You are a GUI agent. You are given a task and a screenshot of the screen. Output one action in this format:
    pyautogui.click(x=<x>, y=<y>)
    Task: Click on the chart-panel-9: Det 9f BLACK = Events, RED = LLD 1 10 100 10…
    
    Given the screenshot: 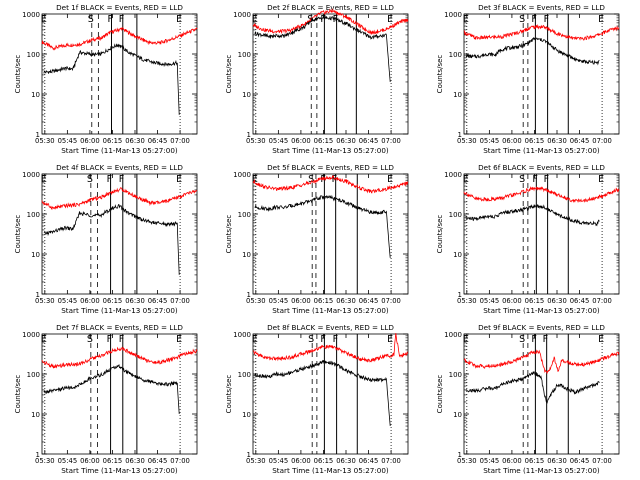 What is the action you would take?
    pyautogui.click(x=528, y=399)
    